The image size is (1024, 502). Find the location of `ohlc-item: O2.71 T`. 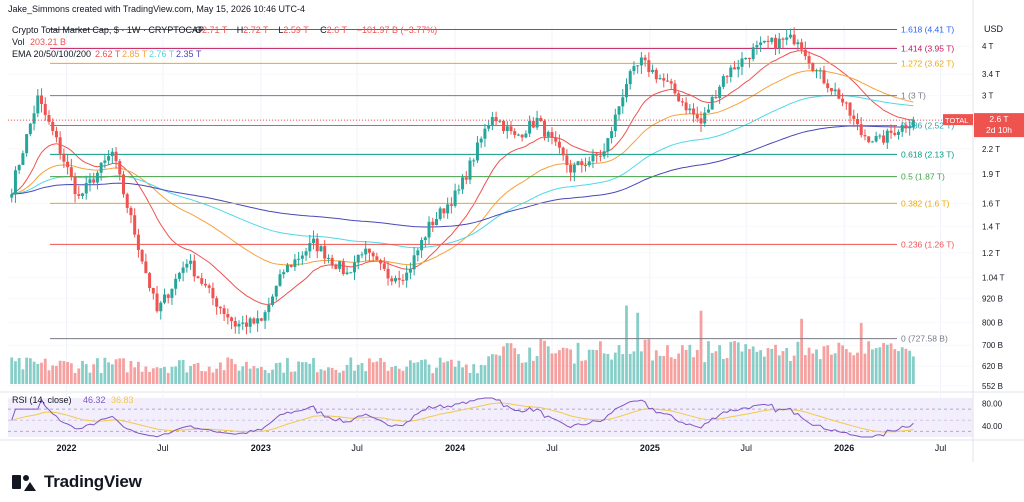

ohlc-item: O2.71 T is located at coordinates (211, 30).